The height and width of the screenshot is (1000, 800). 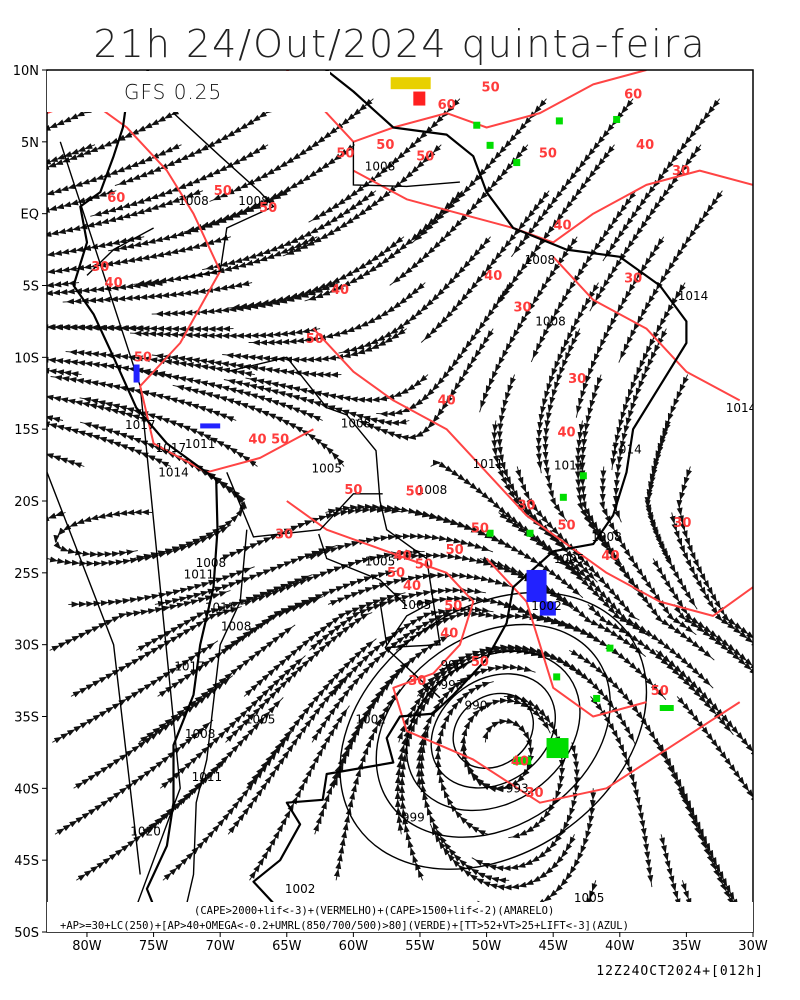 I want to click on isobar-label: 993, so click(x=451, y=685).